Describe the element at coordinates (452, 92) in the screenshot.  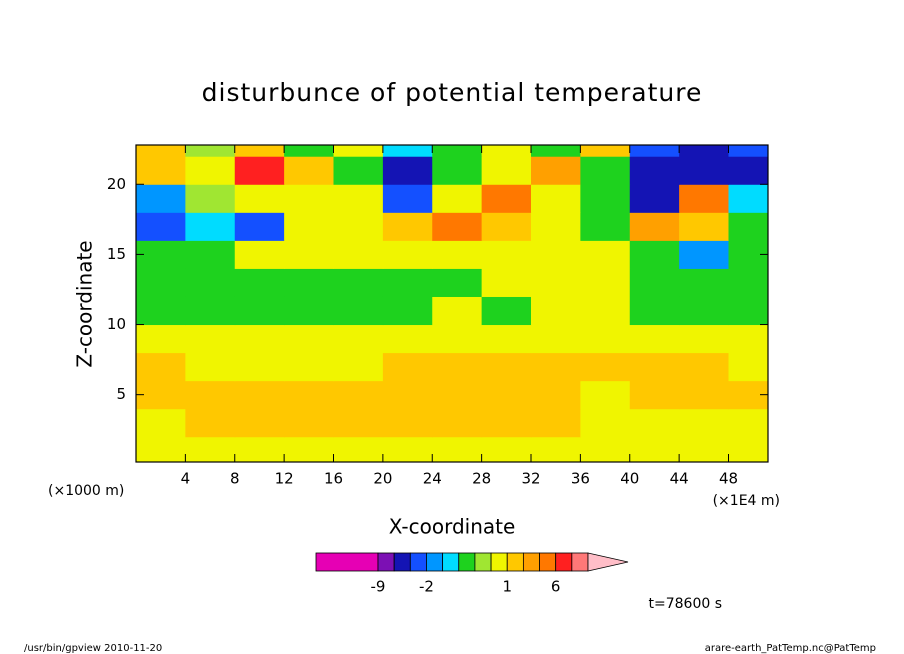
I see `chart-title: disturbunce of potential temperature` at that location.